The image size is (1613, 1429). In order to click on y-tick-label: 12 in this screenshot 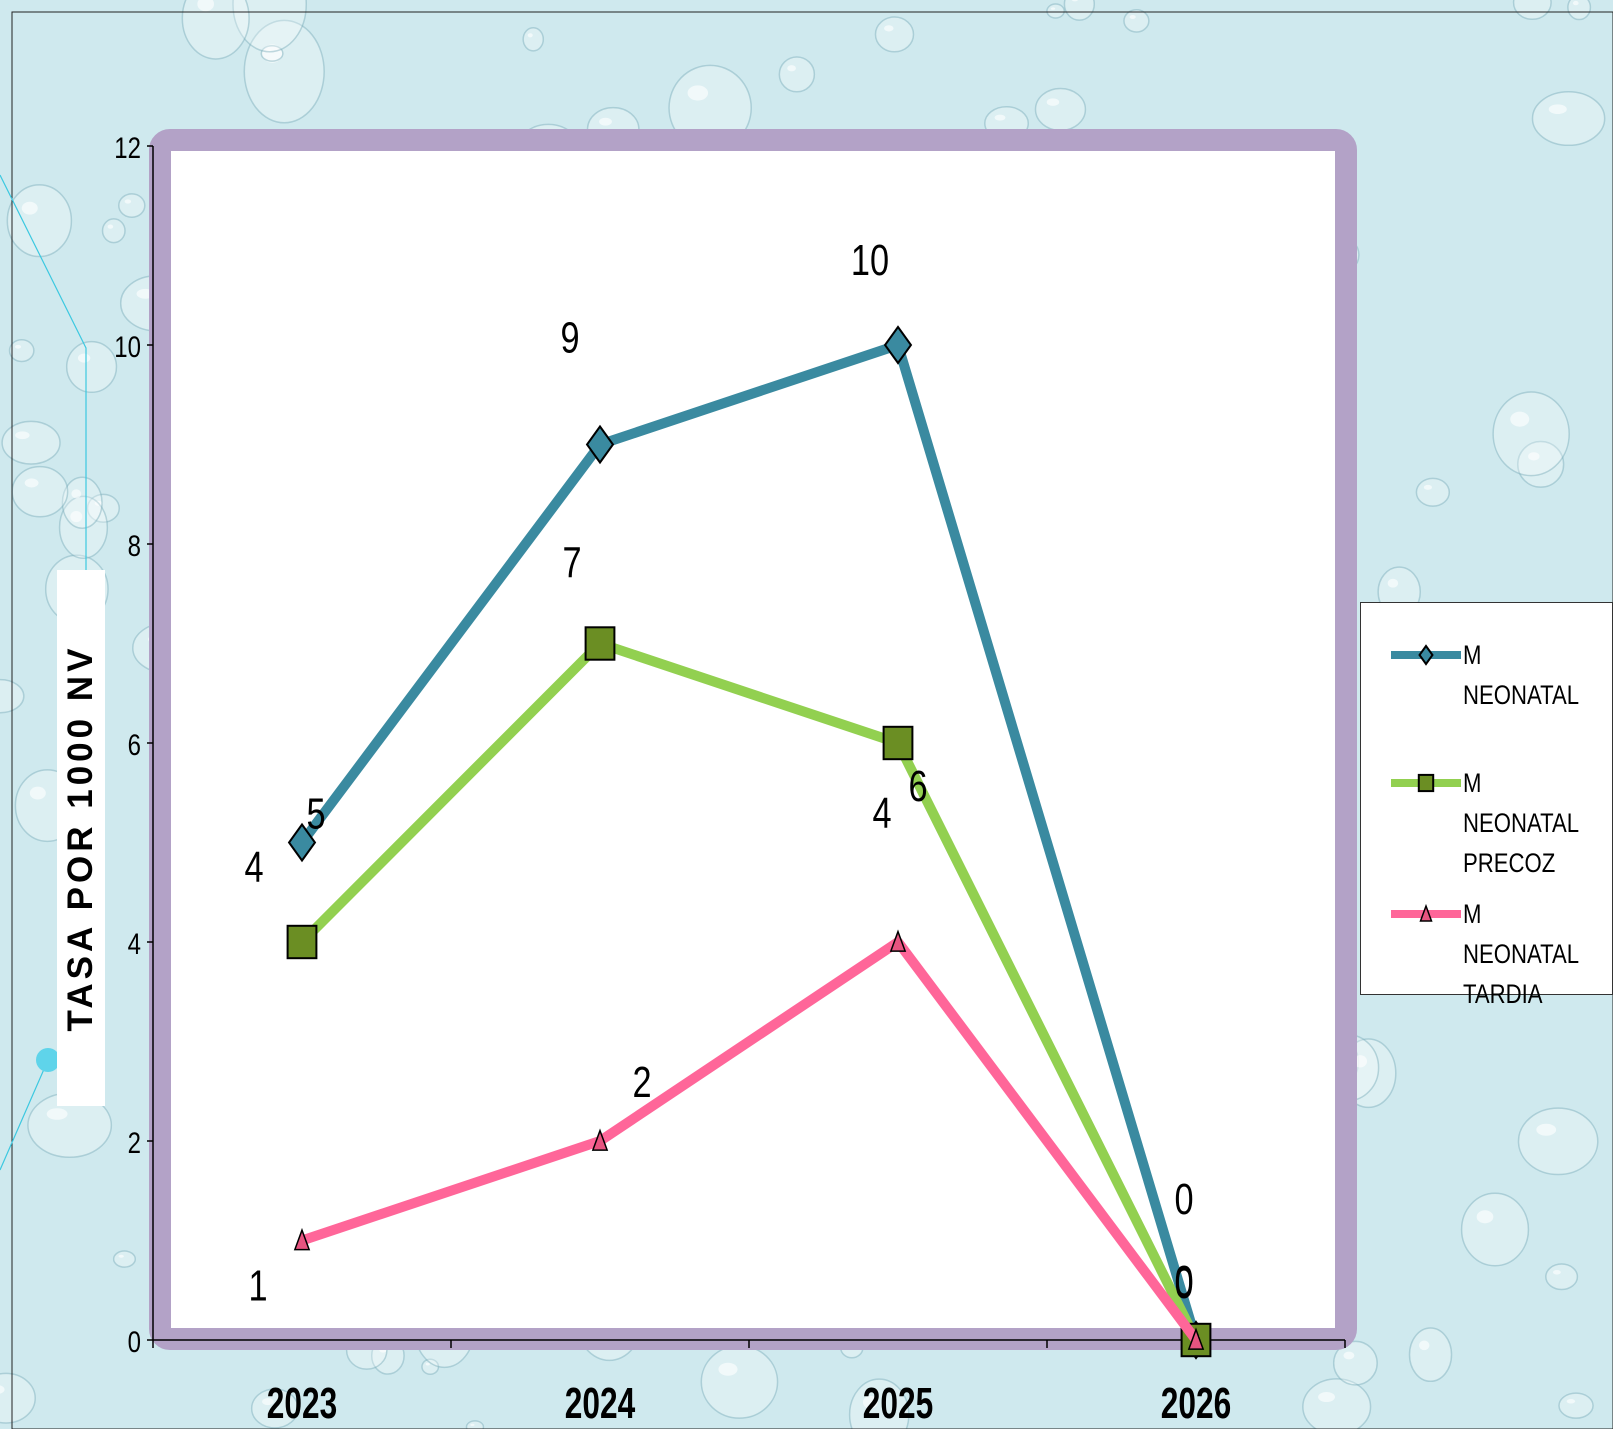, I will do `click(127, 147)`.